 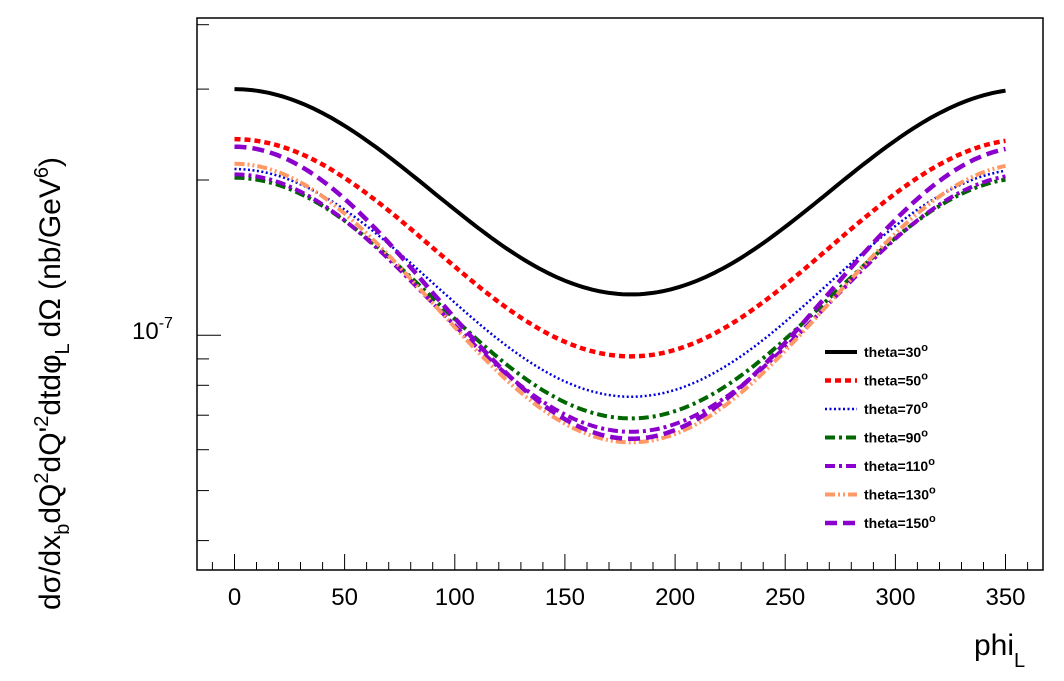 I want to click on y-title-sup-6: 6, so click(x=42, y=172).